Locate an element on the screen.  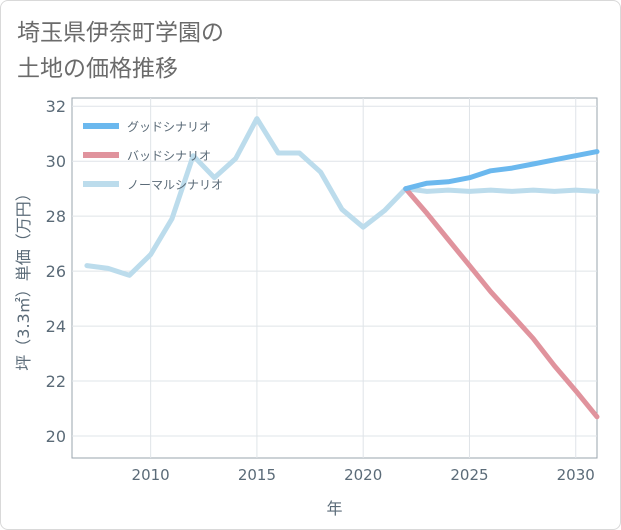
y-tick-label: 26 is located at coordinates (56, 271).